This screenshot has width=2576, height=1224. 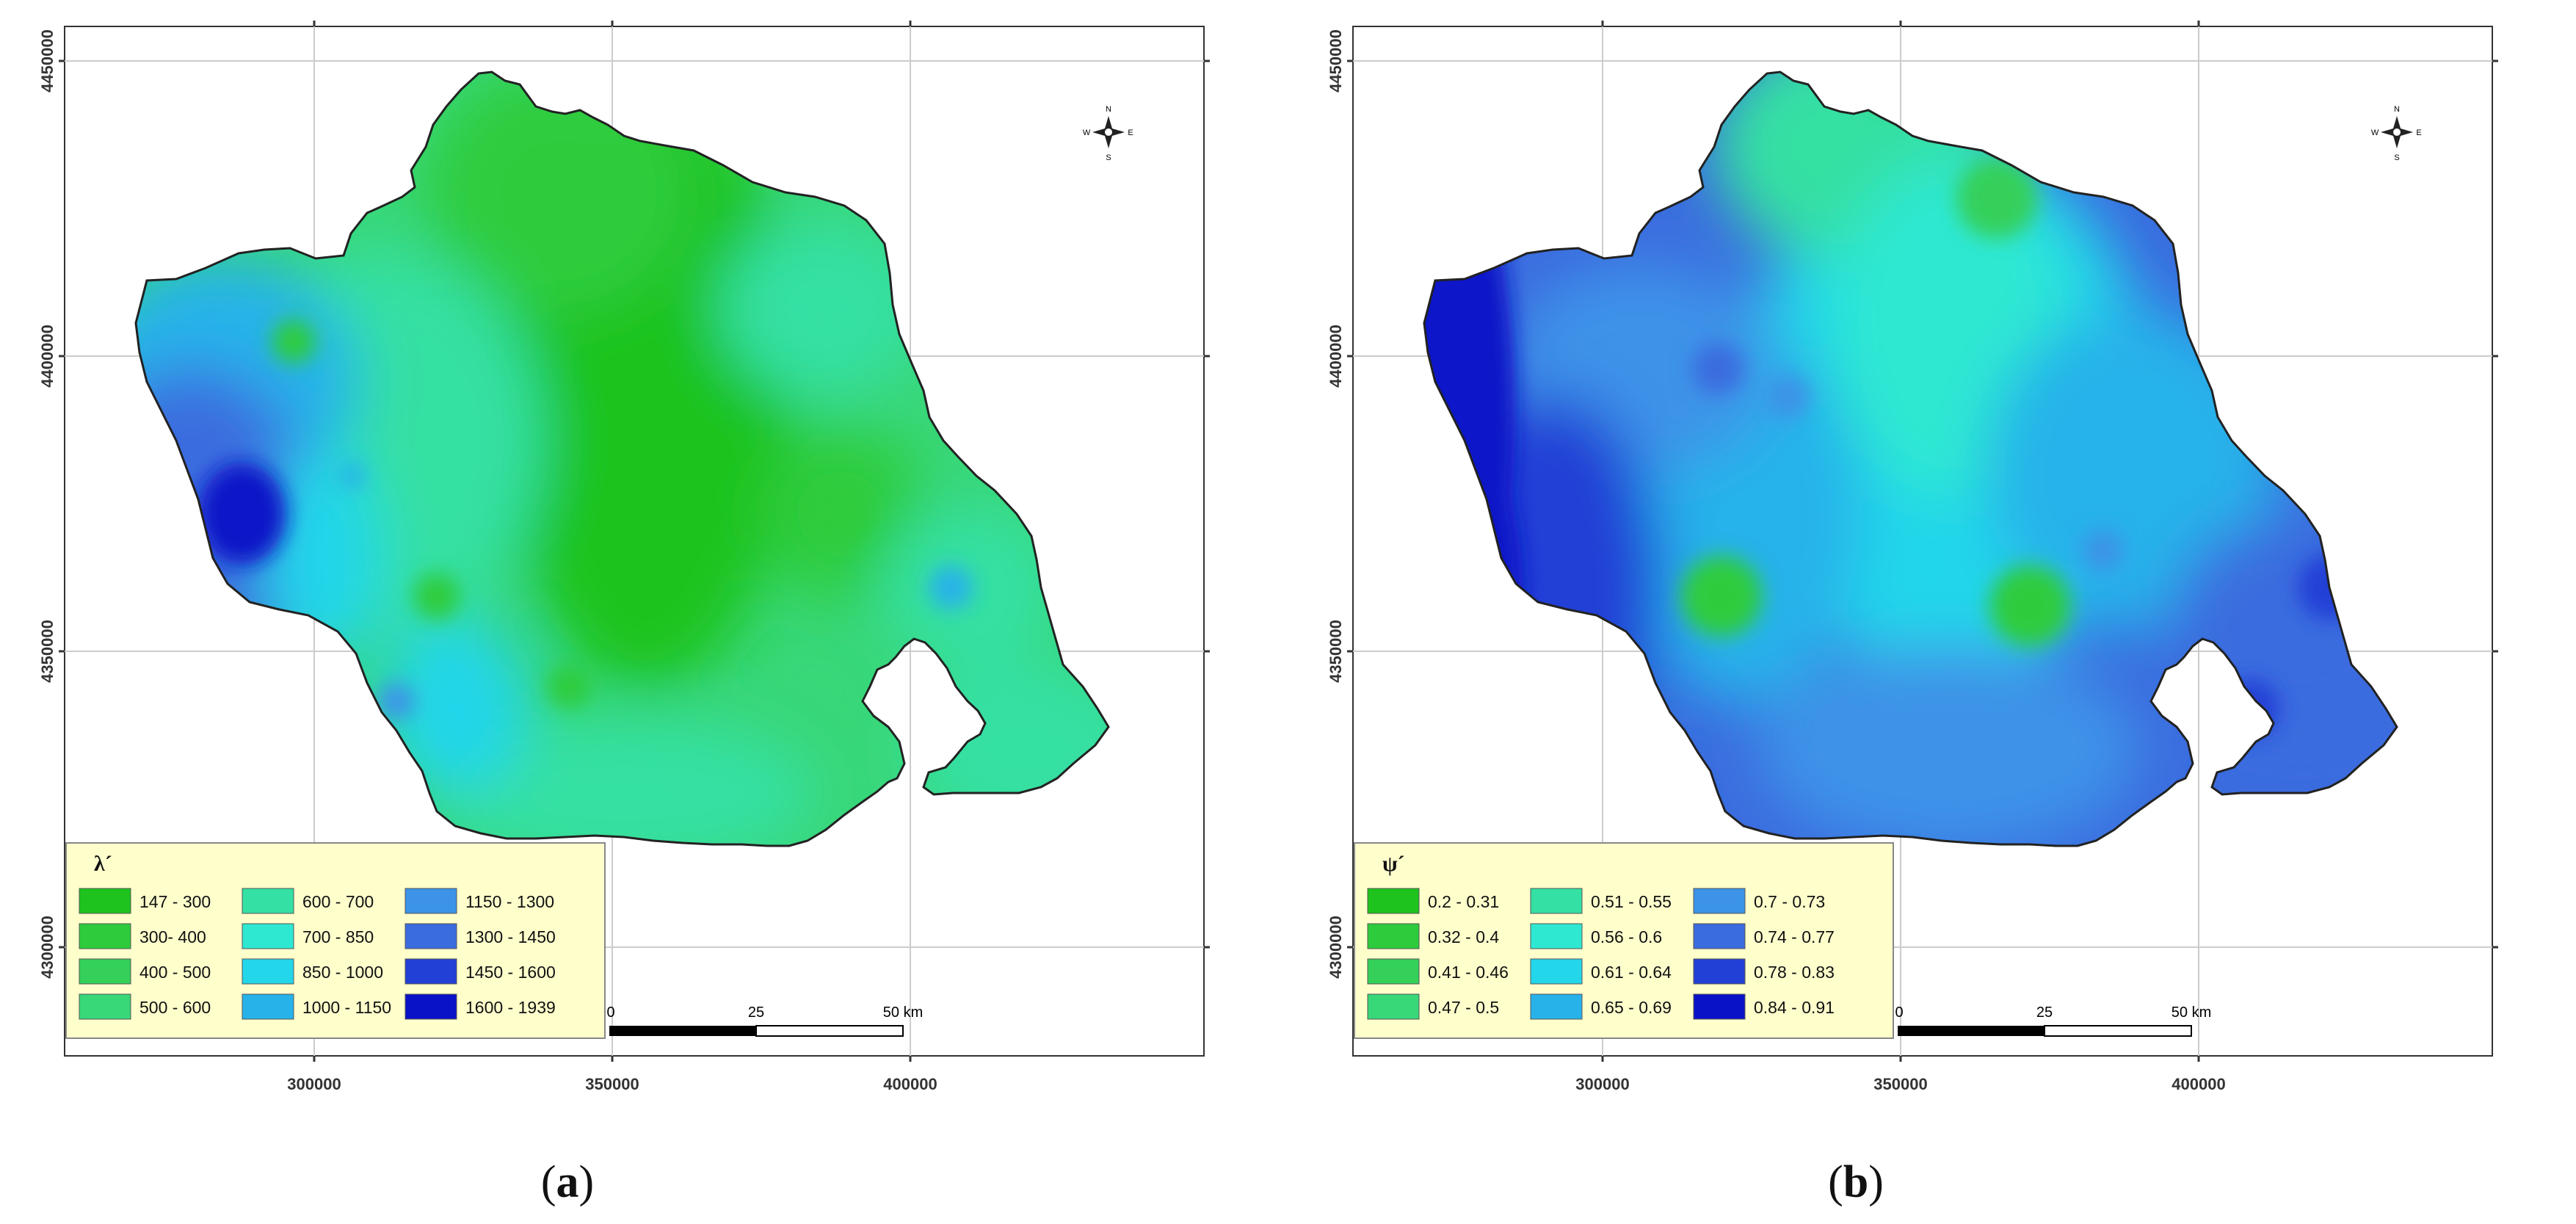 What do you see at coordinates (175, 972) in the screenshot?
I see `legend-label: 400 - 500` at bounding box center [175, 972].